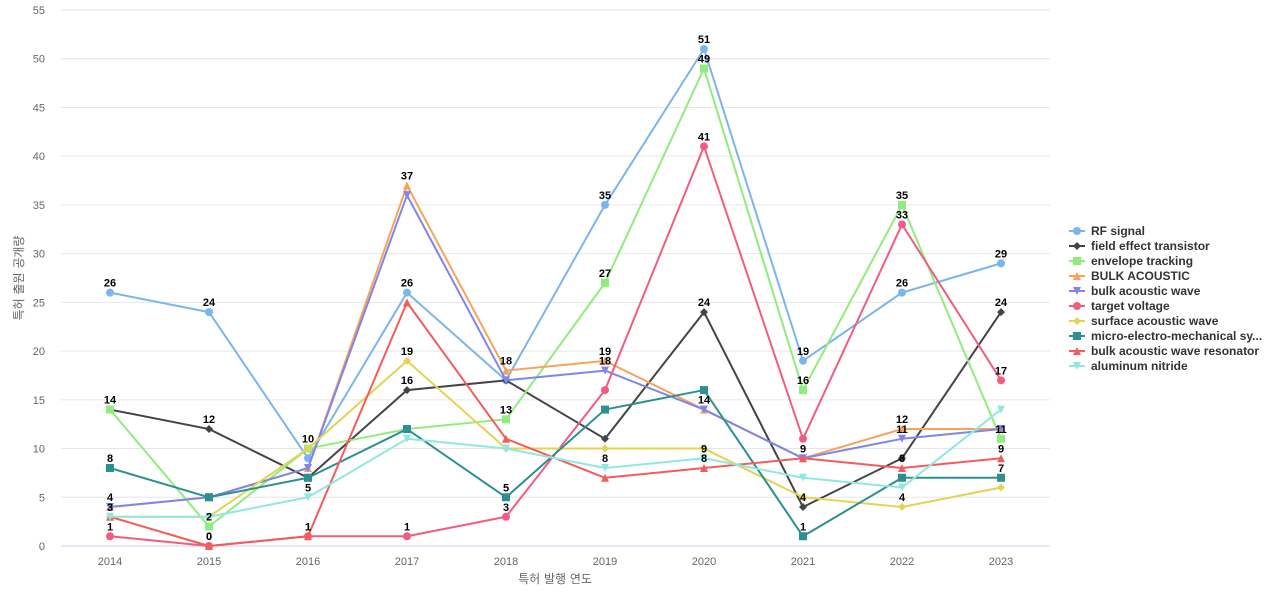  What do you see at coordinates (1165, 350) in the screenshot?
I see `legend-item: bulk acoustic wave resonator` at bounding box center [1165, 350].